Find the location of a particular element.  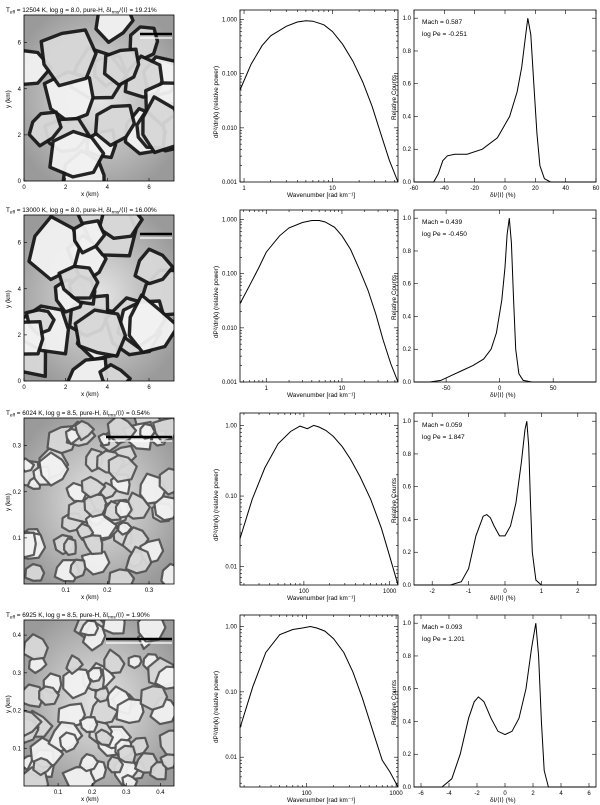

image-x-tick-label: 0.1 is located at coordinates (58, 793).